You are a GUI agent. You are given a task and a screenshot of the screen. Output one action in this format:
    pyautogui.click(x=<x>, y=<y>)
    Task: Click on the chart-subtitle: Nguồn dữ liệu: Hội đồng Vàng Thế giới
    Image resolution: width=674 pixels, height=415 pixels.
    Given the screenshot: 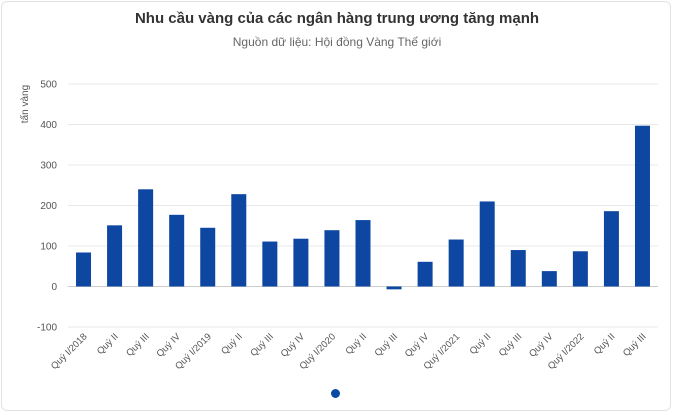 What is the action you would take?
    pyautogui.click(x=337, y=42)
    